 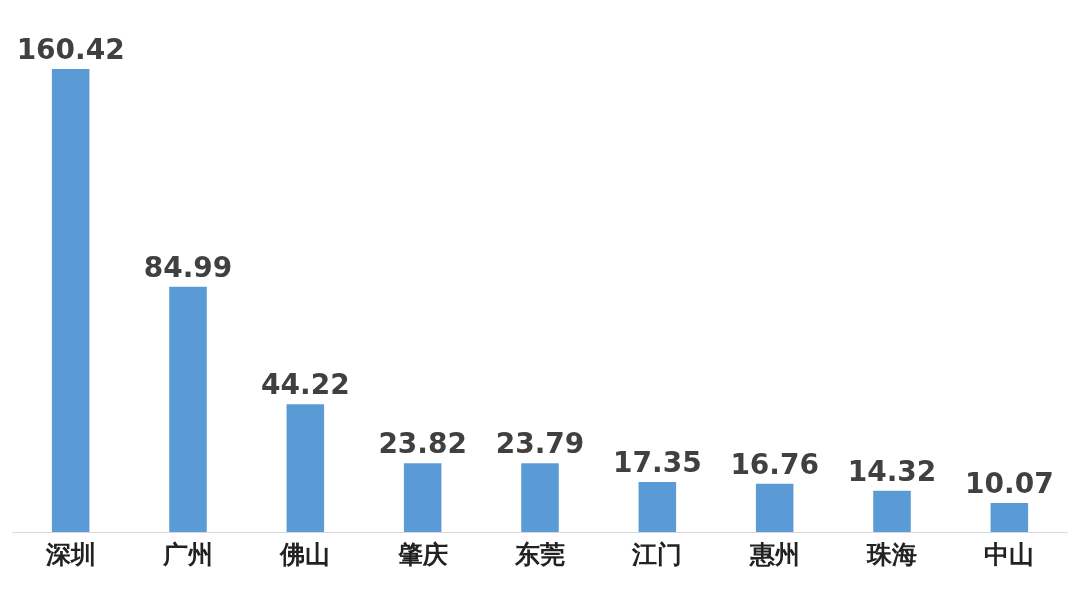 I want to click on data-label: 23.79, so click(x=540, y=444).